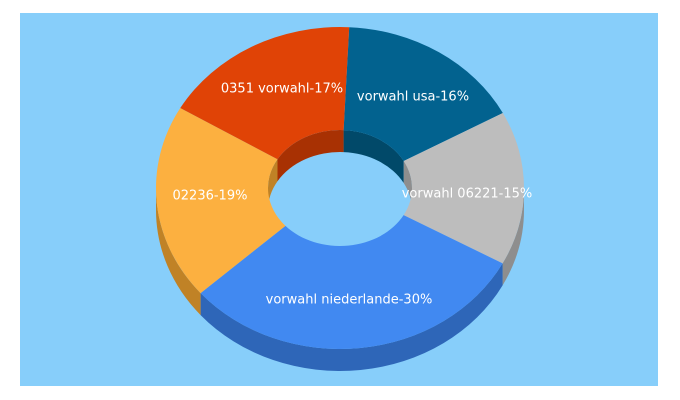  I want to click on donut-hole-inner-wall, so click(340, 170).